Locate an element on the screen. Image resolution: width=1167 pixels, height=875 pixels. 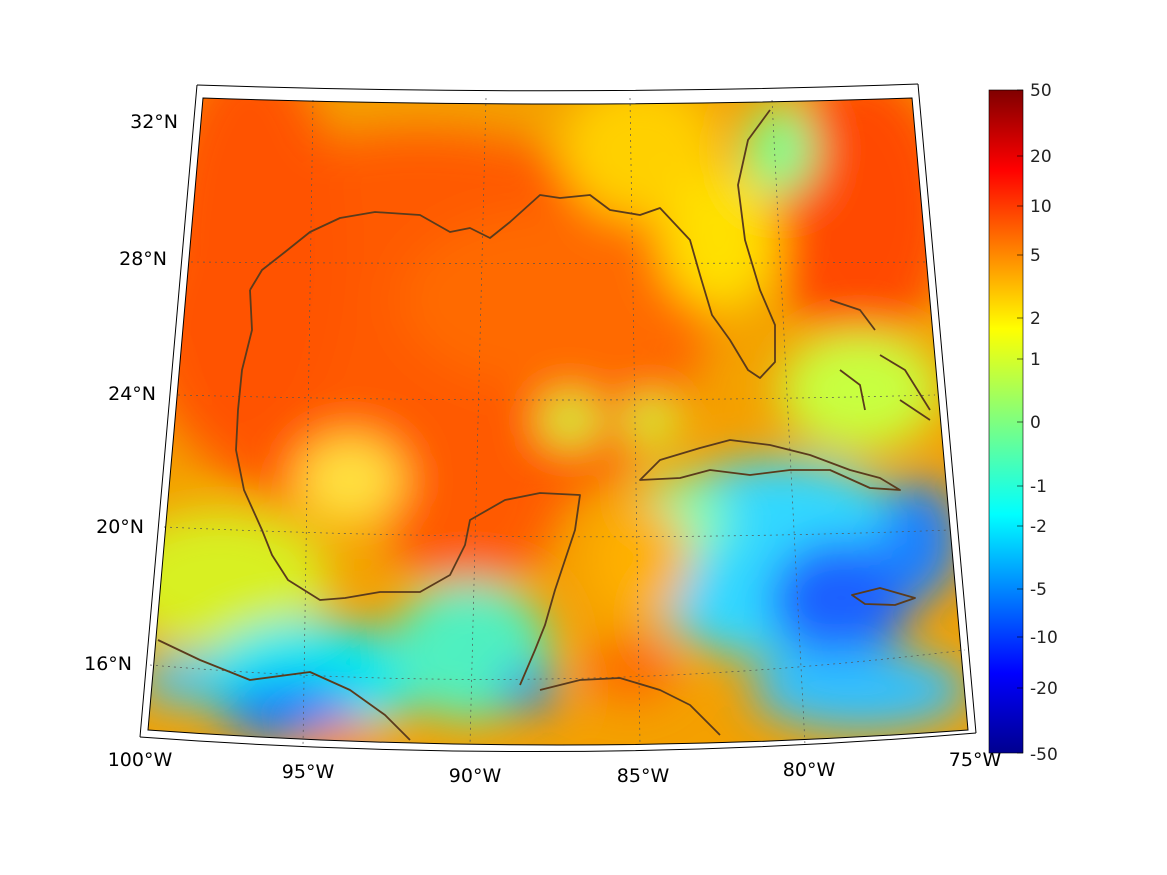
lon-label-85w: 85°W is located at coordinates (643, 776).